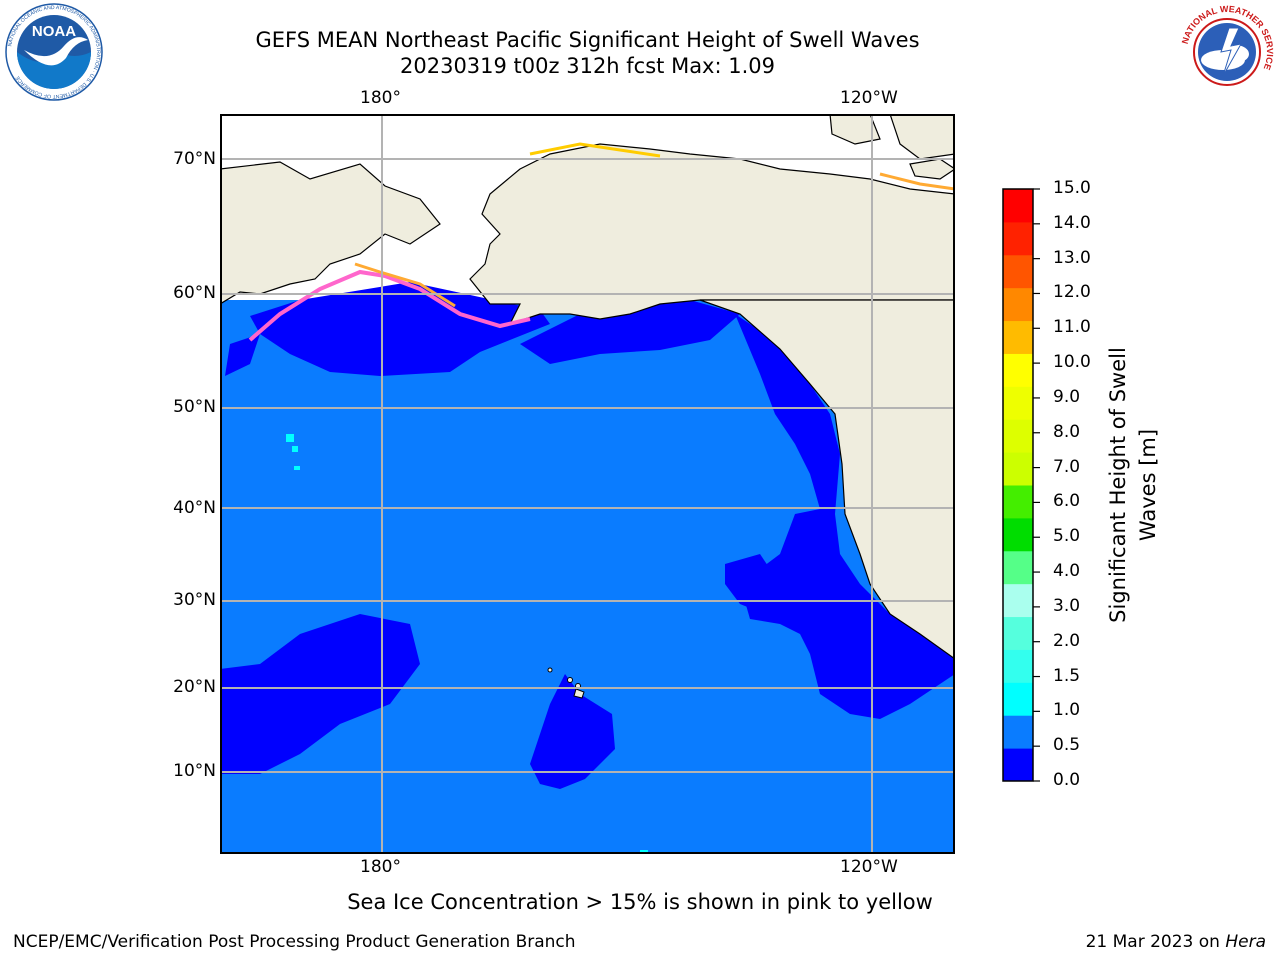 The width and height of the screenshot is (1280, 960). I want to click on lon-label-bottom-120w: 120°W, so click(869, 867).